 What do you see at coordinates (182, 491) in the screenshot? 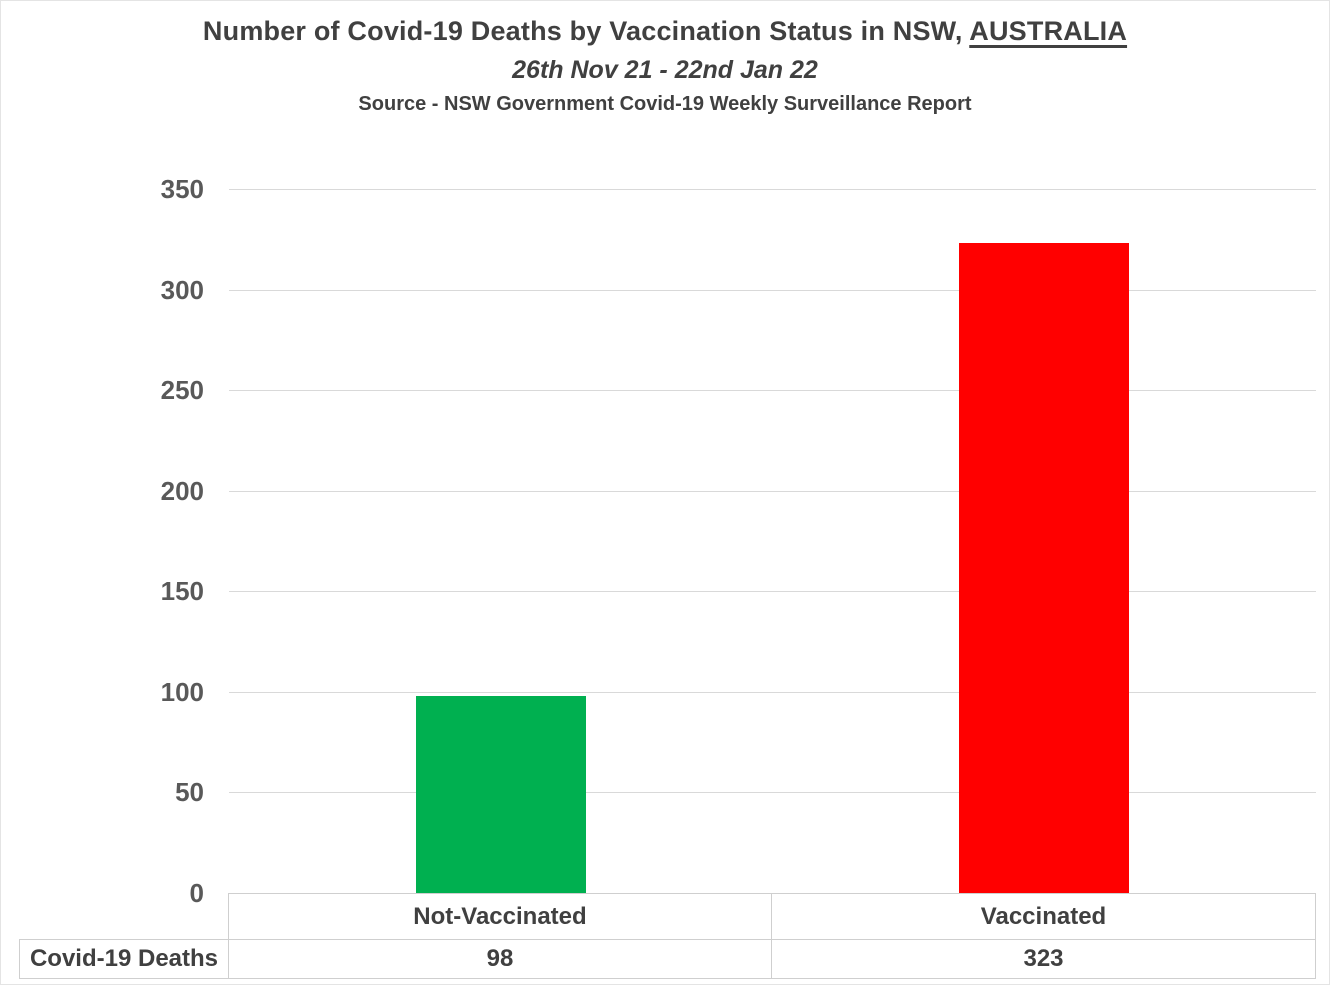
I see `y-axis-tick-label-200: 200` at bounding box center [182, 491].